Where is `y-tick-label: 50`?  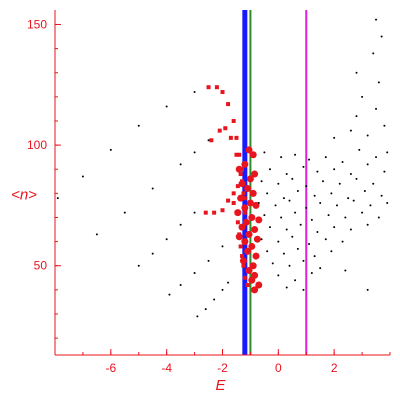 y-tick-label: 50 is located at coordinates (41, 266).